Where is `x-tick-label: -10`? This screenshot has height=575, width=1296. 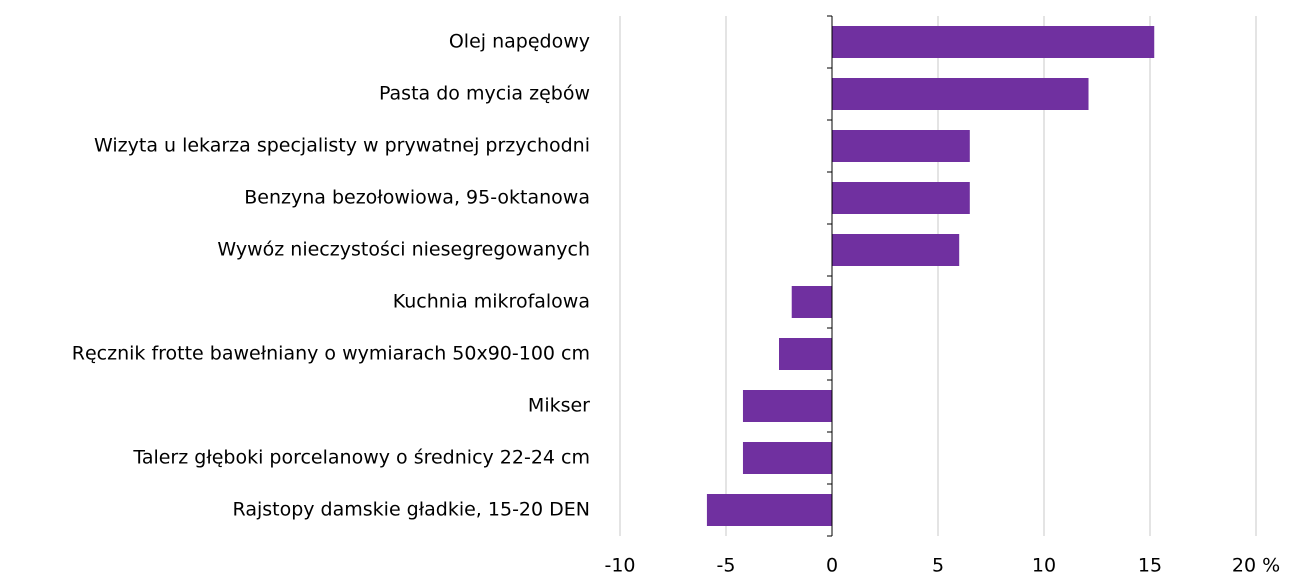
x-tick-label: -10 is located at coordinates (619, 565).